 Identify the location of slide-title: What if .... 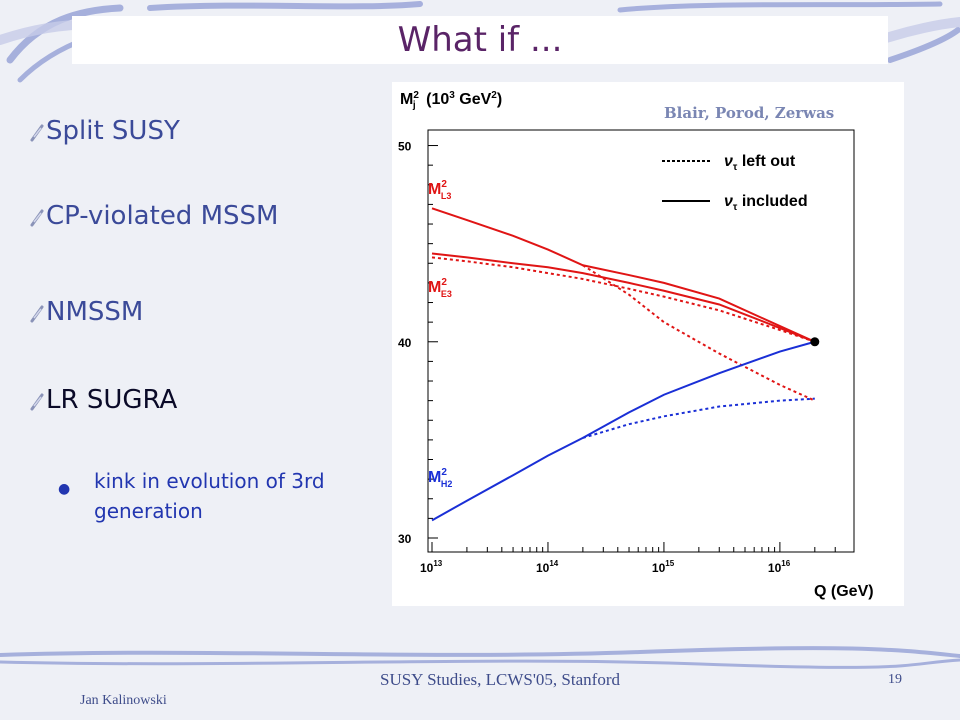
(480, 40).